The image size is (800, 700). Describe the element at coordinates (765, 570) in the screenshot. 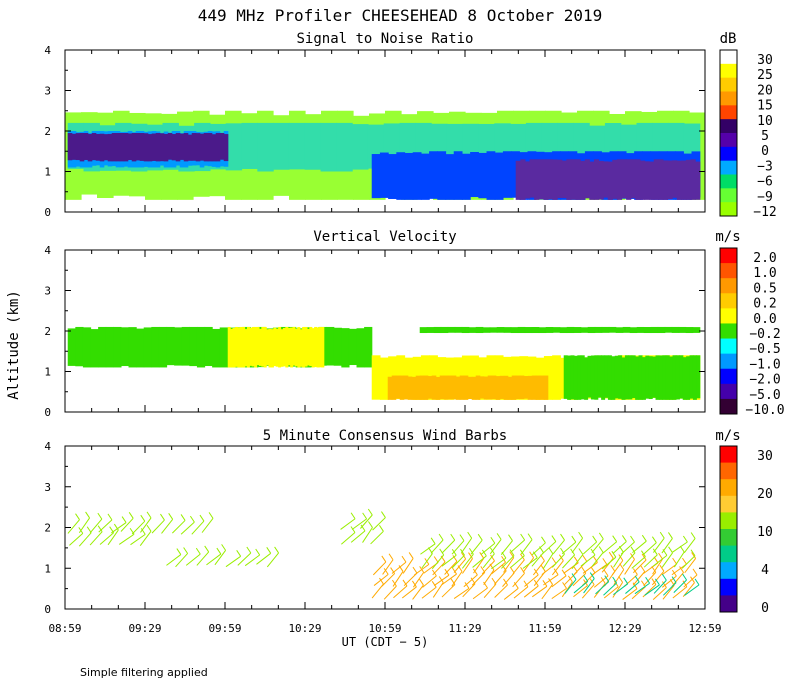

I see `wind-colorbar-label: 4` at that location.